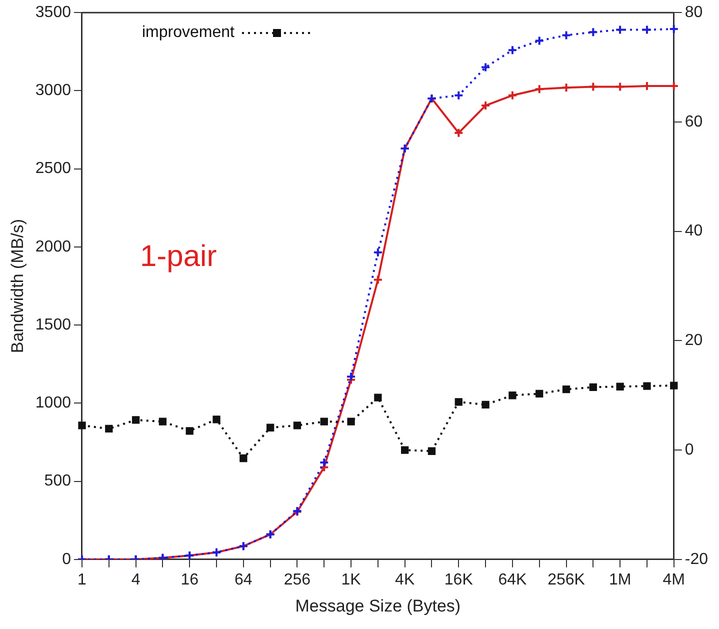  Describe the element at coordinates (567, 579) in the screenshot. I see `x-tick-label: 256K` at that location.